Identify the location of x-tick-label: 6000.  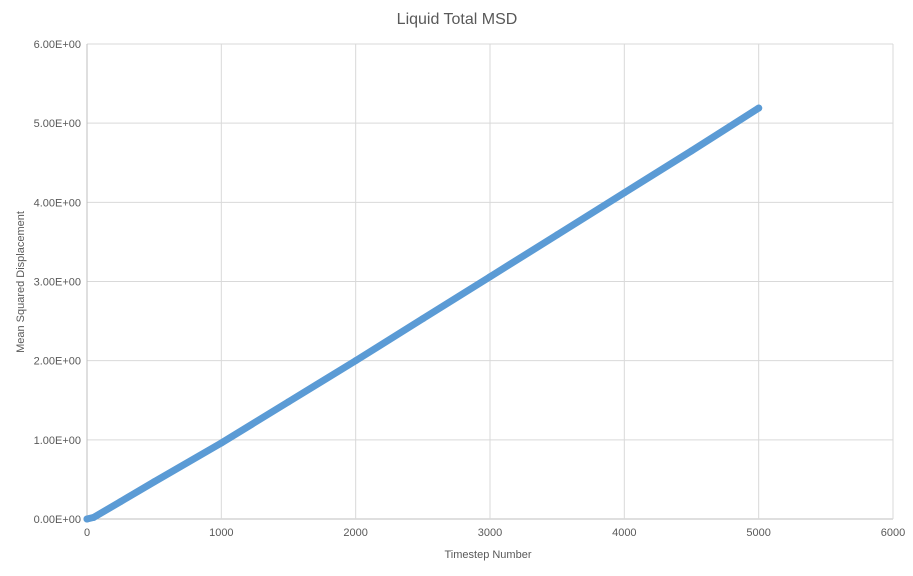
(893, 533).